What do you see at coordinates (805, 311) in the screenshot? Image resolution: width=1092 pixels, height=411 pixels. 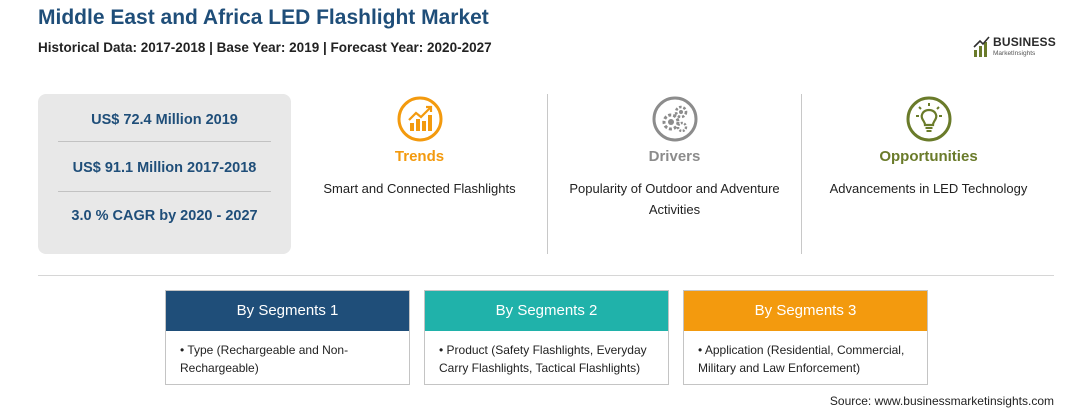 I see `segment-3-title: By Segments 3` at bounding box center [805, 311].